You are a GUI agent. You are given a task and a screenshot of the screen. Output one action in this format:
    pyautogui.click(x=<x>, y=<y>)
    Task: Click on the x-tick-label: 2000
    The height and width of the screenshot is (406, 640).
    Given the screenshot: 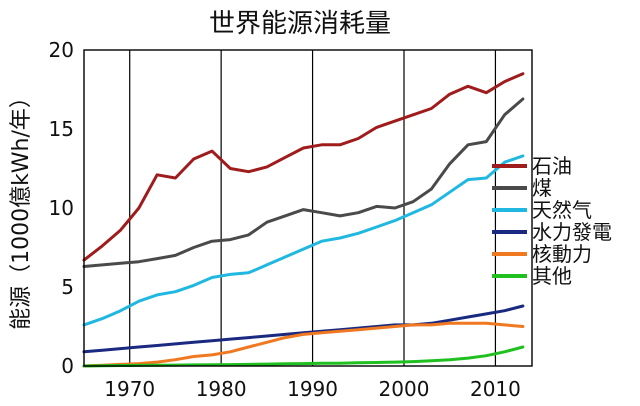 What is the action you would take?
    pyautogui.click(x=404, y=389)
    